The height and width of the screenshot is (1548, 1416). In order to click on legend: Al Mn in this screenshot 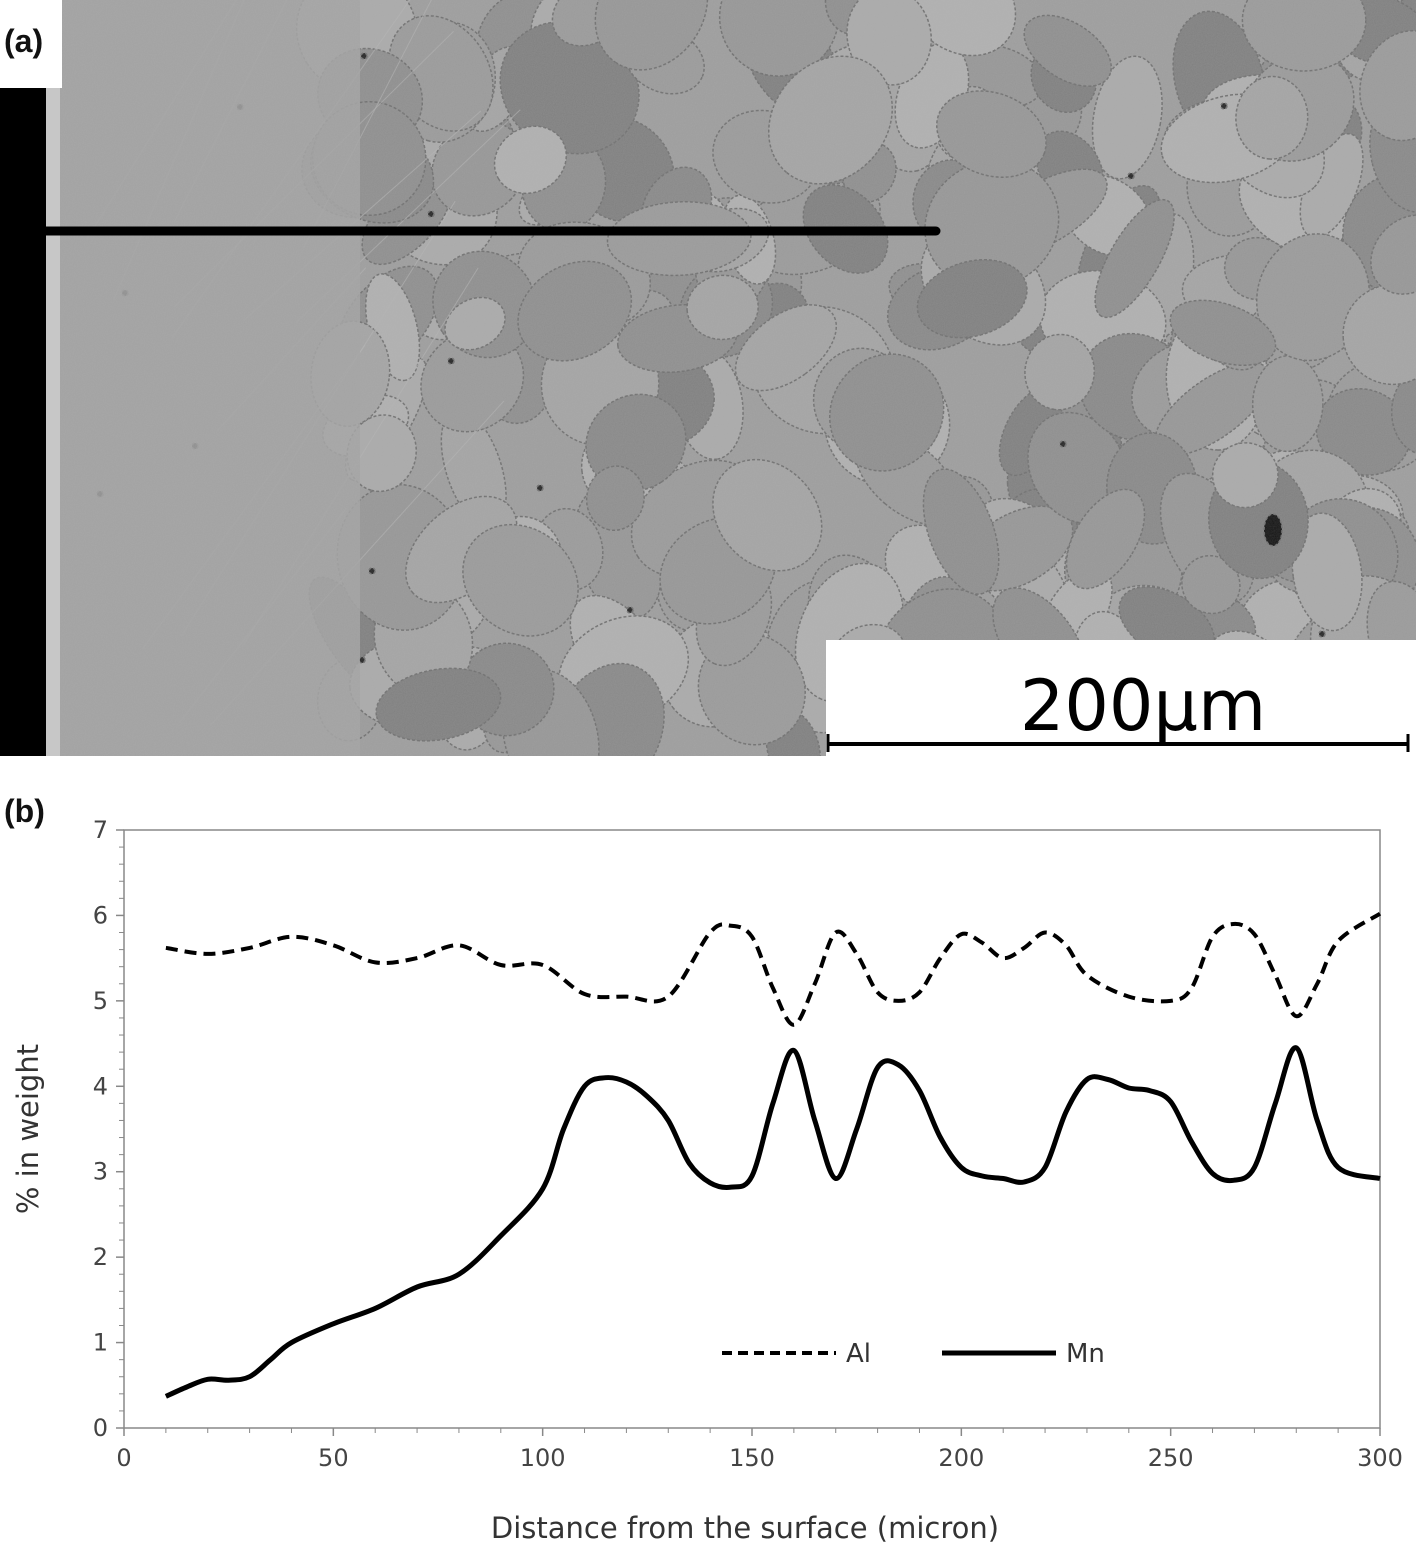, I will do `click(913, 1354)`.